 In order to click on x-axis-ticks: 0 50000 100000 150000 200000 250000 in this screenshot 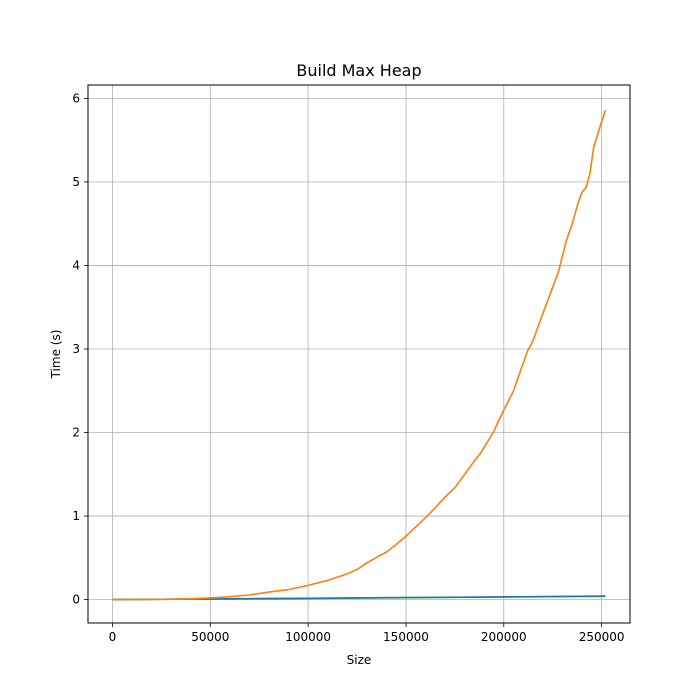, I will do `click(367, 633)`.